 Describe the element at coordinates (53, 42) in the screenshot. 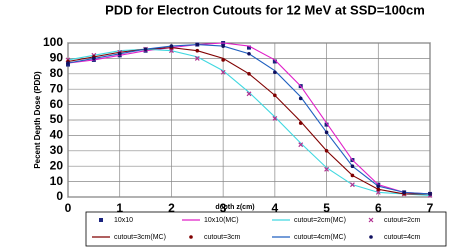

I see `y-tick-label: 100` at that location.